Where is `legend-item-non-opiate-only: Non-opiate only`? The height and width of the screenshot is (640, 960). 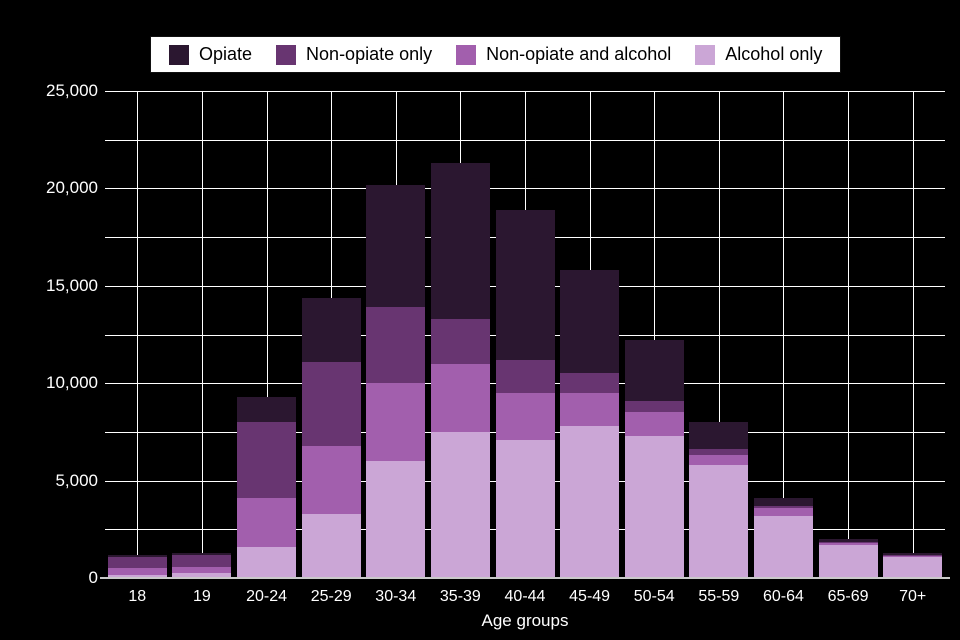
legend-item-non-opiate-only: Non-opiate only is located at coordinates (354, 54).